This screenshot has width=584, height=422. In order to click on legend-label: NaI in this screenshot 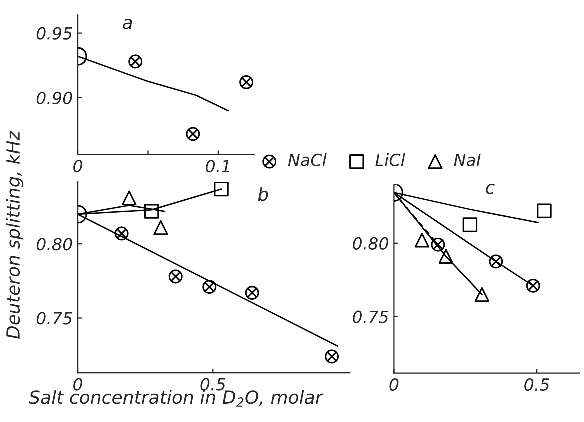, I will do `click(467, 160)`.